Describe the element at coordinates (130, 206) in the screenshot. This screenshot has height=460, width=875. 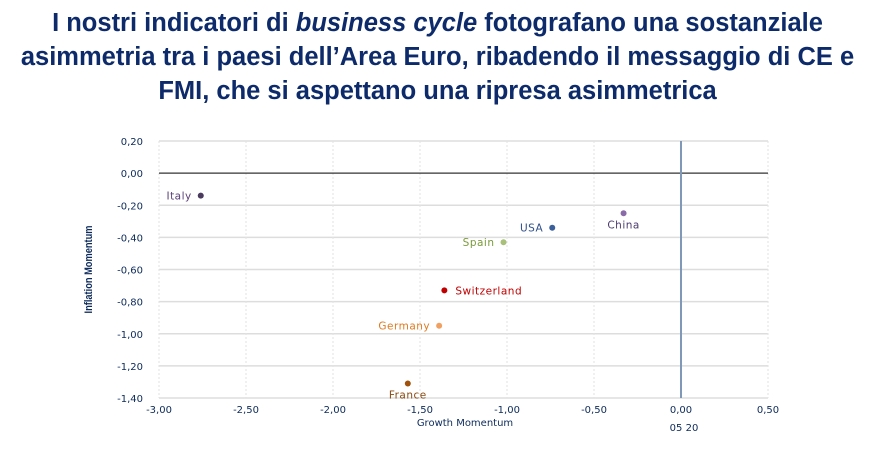
I see `y-tick-label: -0,20` at that location.